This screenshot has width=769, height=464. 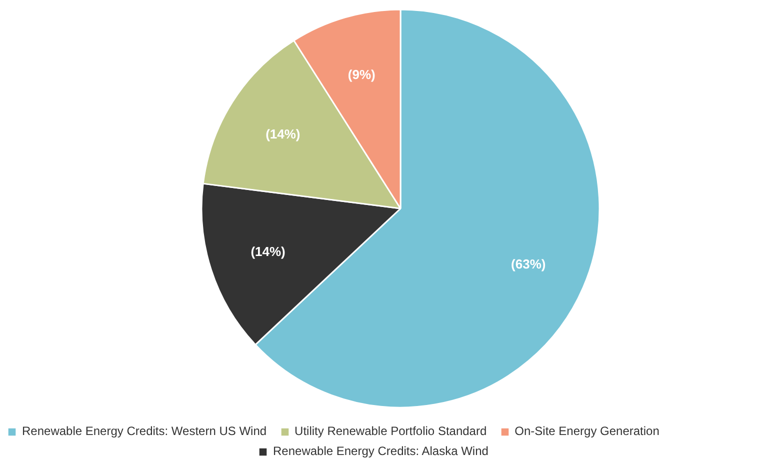 I want to click on data-label: (63%), so click(x=528, y=264).